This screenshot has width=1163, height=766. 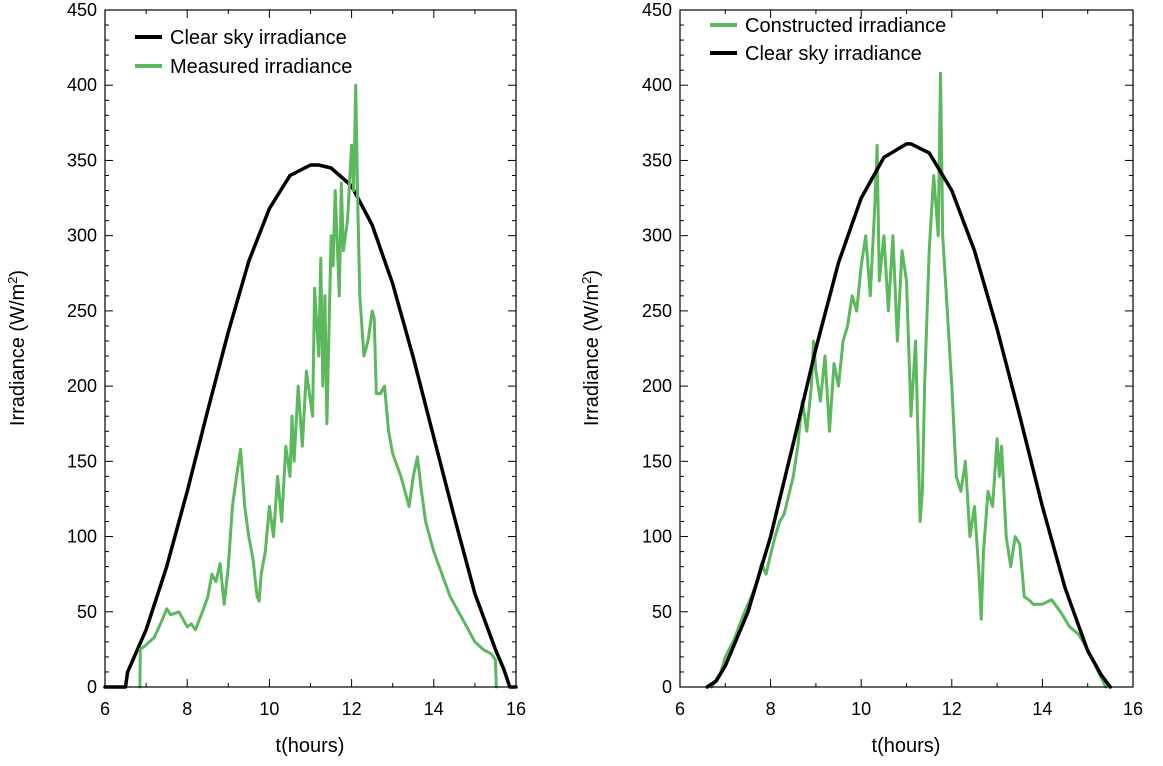 I want to click on legend-label-left-1: Measured irradiance, so click(x=261, y=67).